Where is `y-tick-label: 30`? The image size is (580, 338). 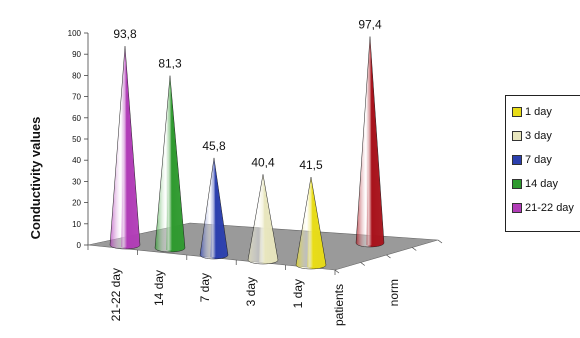 y-tick-label: 30 is located at coordinates (76, 181).